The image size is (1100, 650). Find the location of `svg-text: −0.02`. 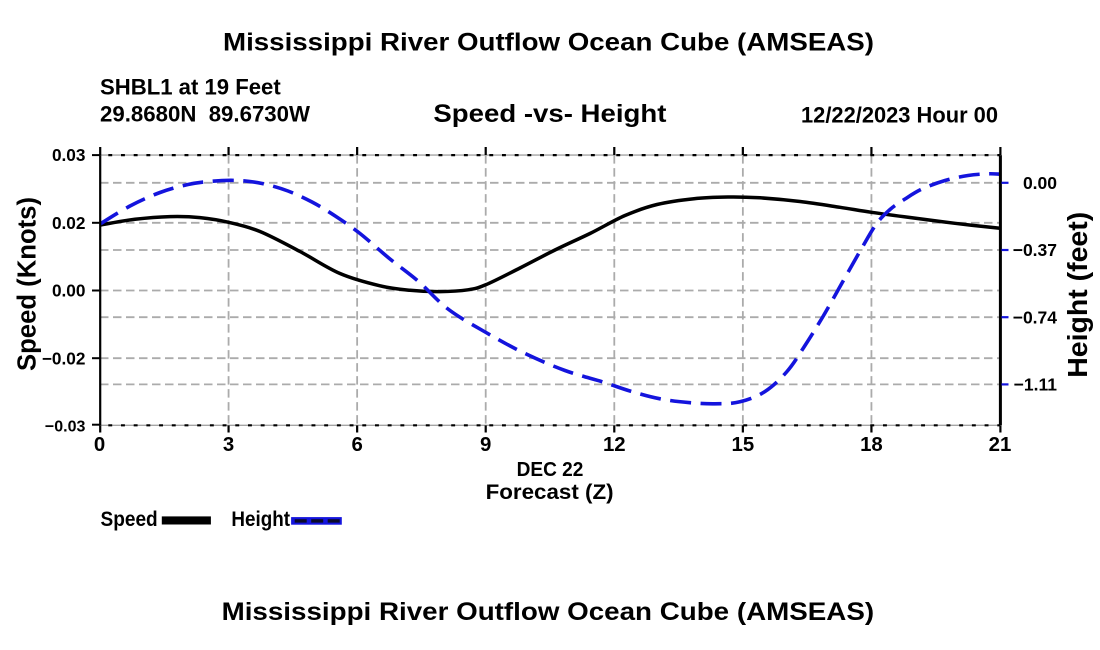

svg-text: −0.02 is located at coordinates (64, 358).